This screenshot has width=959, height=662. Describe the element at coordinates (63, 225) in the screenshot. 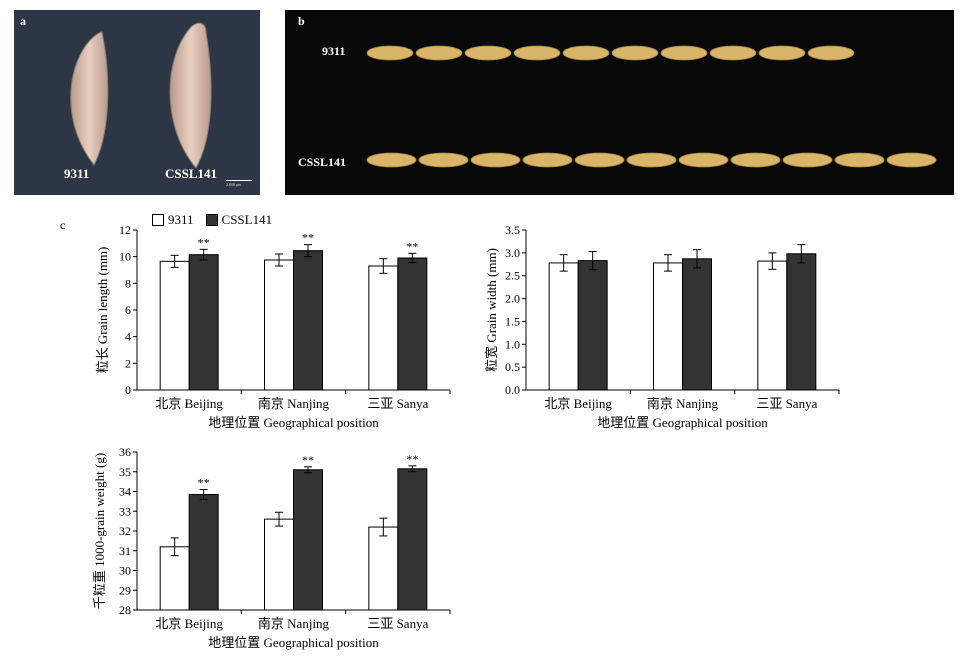

I see `panel-c-letter: c` at that location.